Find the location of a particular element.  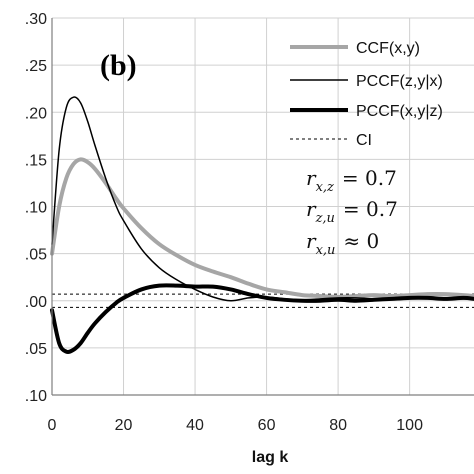

annotation-r-xu-sub: x,u is located at coordinates (326, 250).